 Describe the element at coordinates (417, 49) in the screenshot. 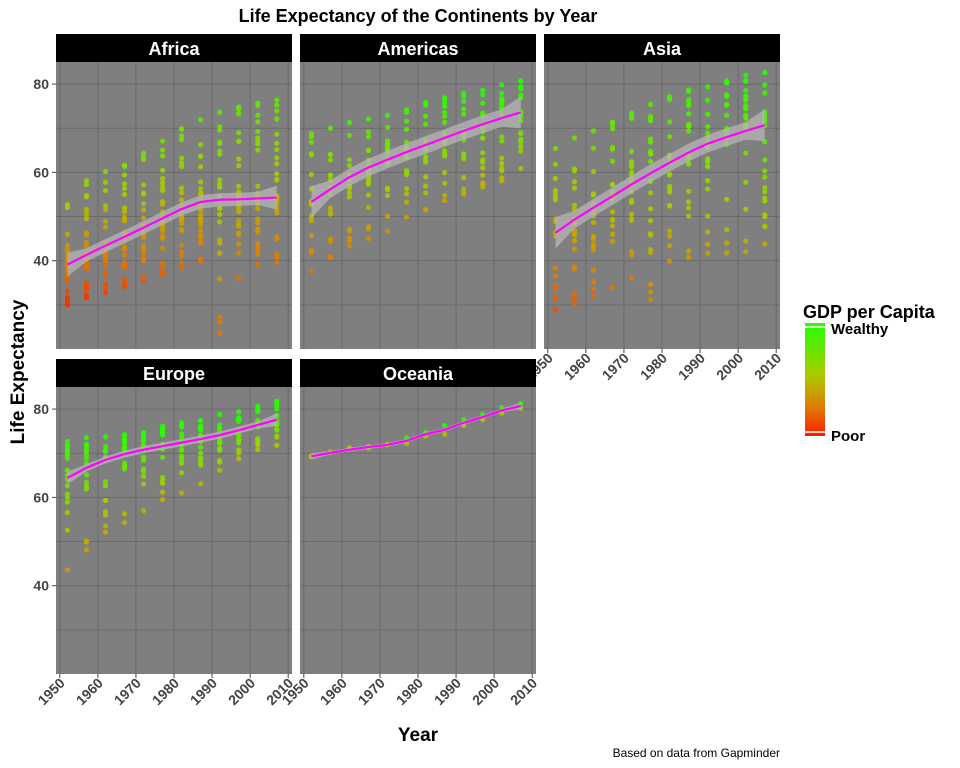

I see `facet-strip-label: Americas` at that location.